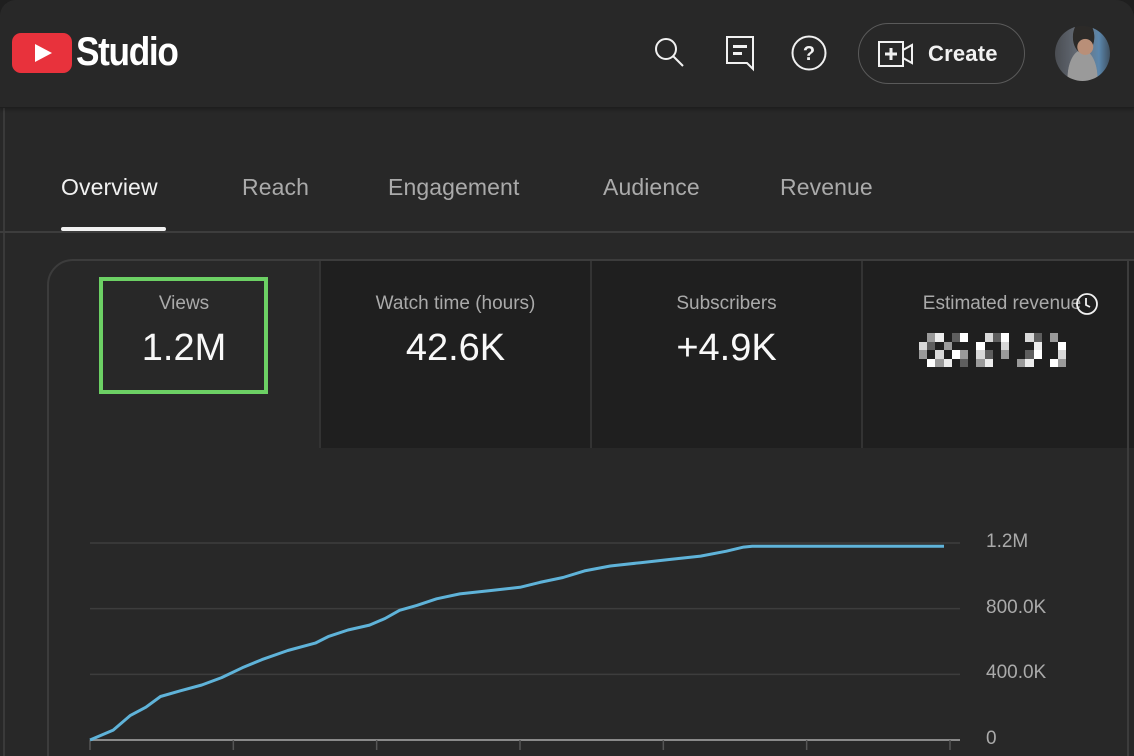 This screenshot has height=756, width=1134. I want to click on redacted-revenue-value, so click(993, 350).